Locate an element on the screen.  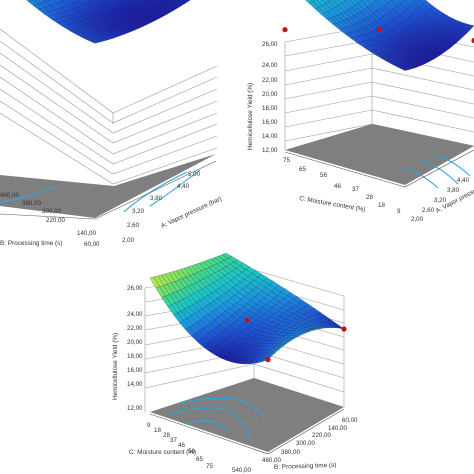
panel-c-surface is located at coordinates (247, 308).